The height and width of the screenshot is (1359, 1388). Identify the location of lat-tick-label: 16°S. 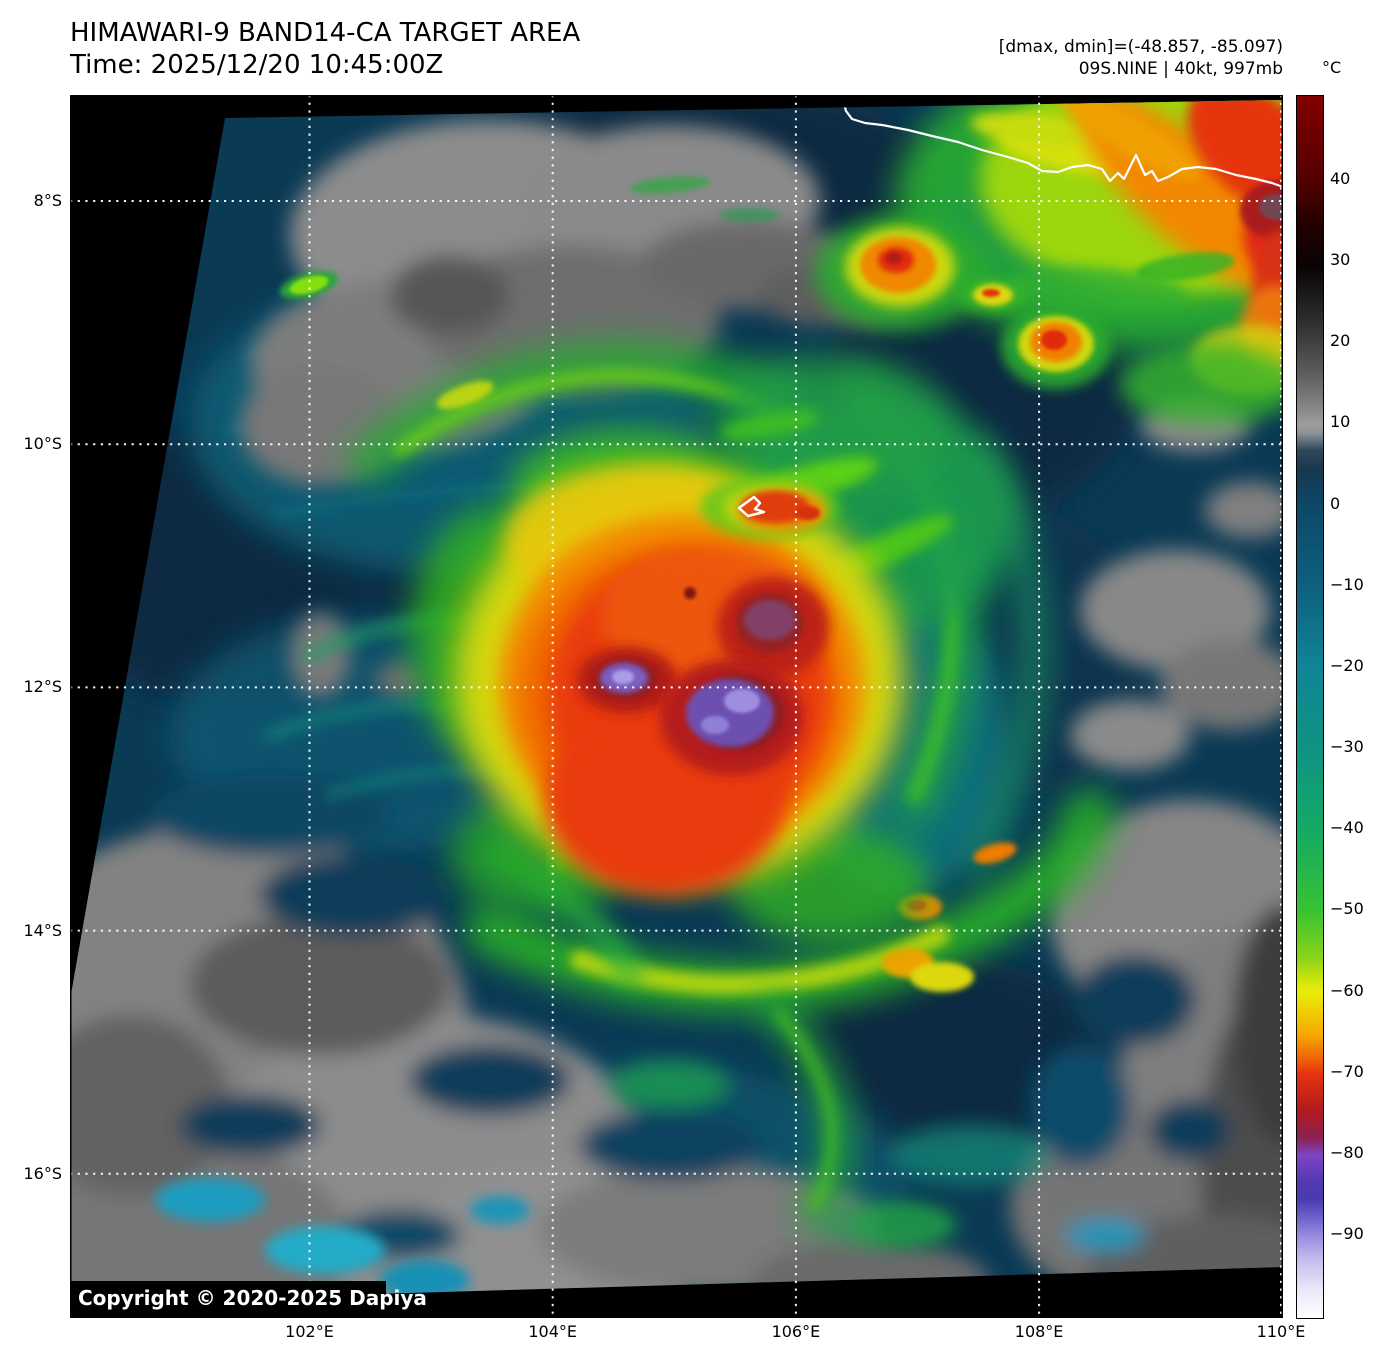
(42, 1173).